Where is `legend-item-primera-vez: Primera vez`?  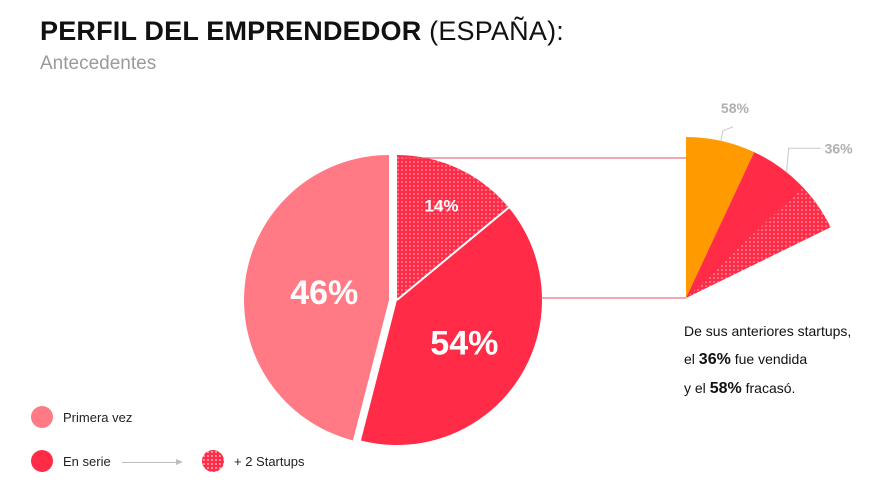
legend-item-primera-vez: Primera vez is located at coordinates (81, 417).